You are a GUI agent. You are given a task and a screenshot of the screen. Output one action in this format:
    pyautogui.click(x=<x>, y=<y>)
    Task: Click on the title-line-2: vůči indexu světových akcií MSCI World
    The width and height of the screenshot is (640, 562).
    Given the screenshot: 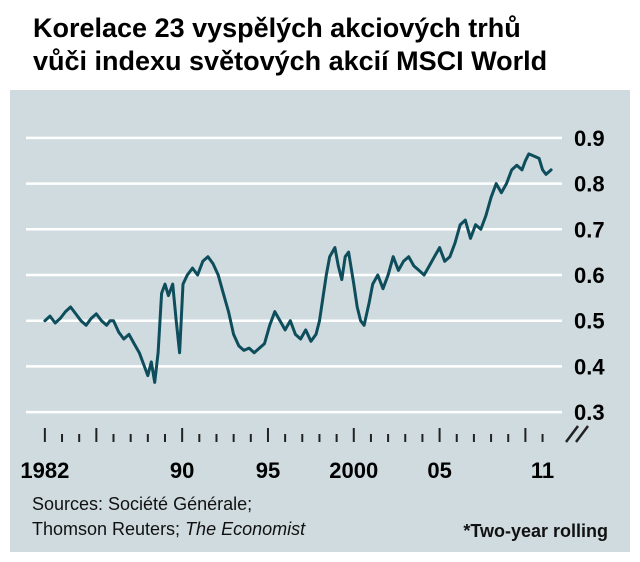 What is the action you would take?
    pyautogui.click(x=290, y=60)
    